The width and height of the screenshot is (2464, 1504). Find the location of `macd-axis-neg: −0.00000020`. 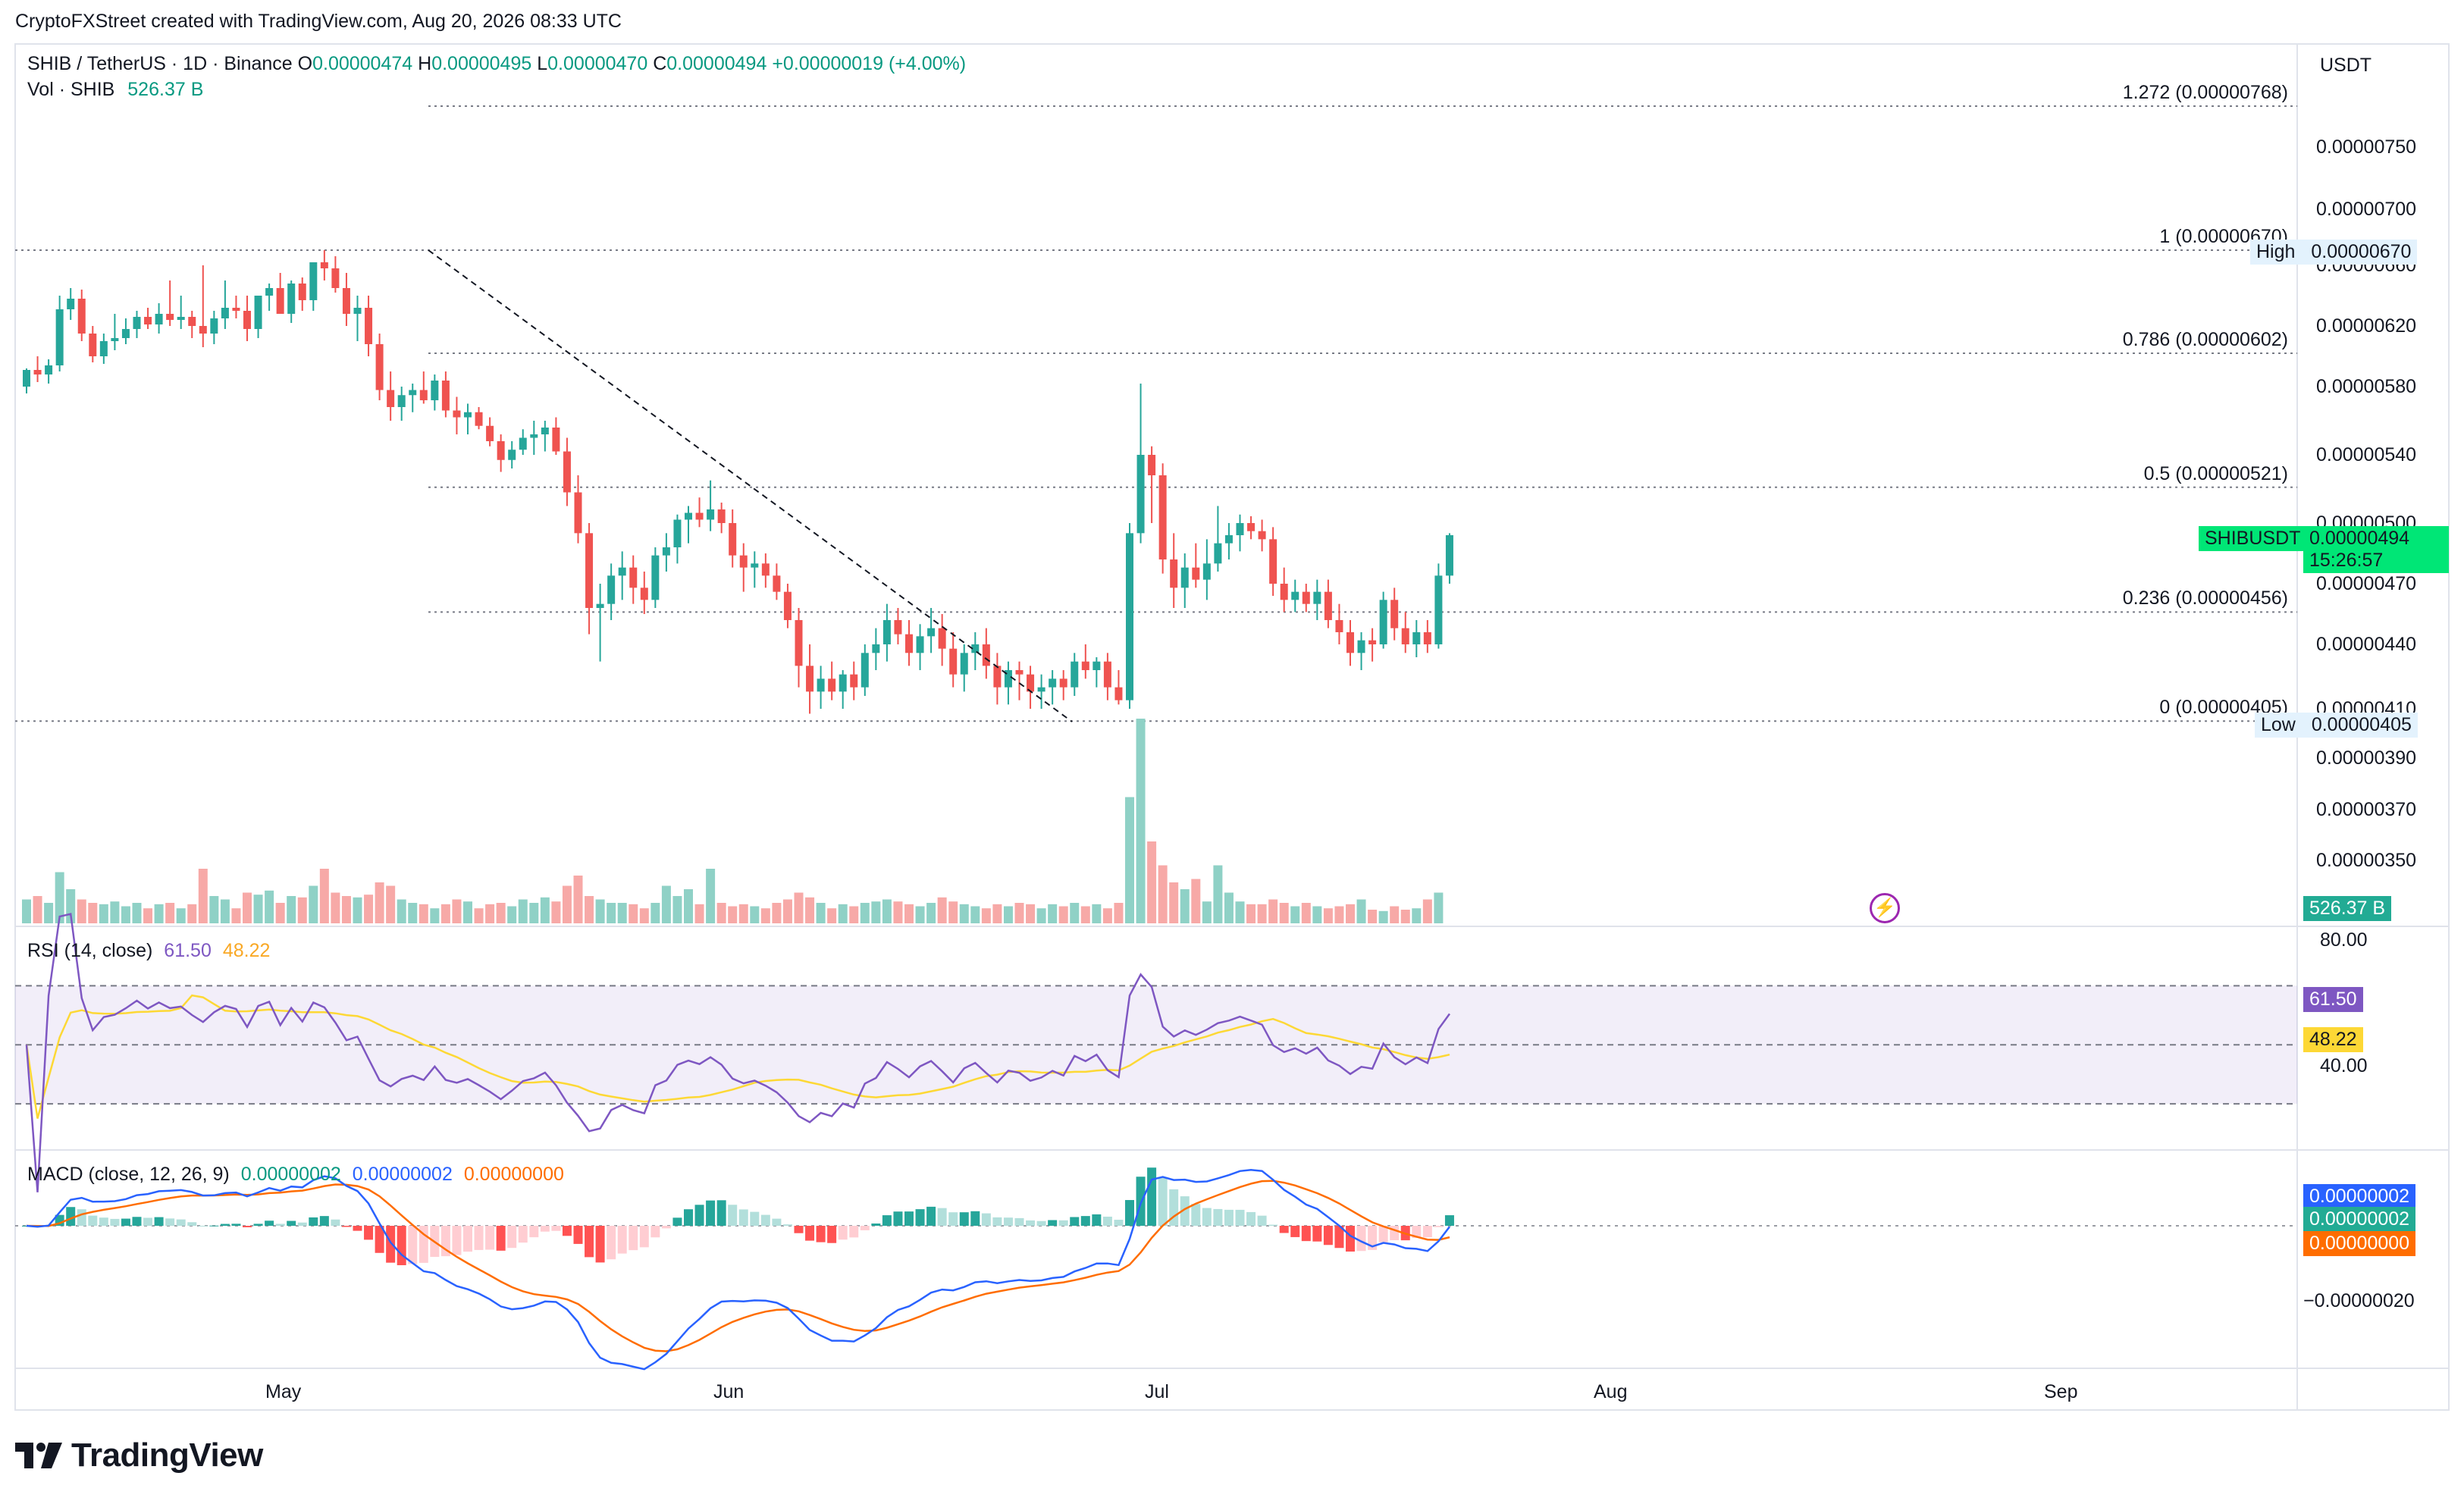

macd-axis-neg: −0.00000020 is located at coordinates (2359, 1300).